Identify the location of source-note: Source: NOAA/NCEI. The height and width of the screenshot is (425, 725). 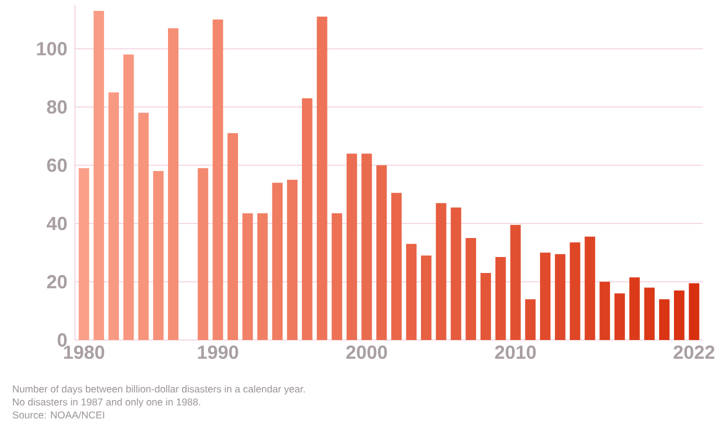
(58, 415).